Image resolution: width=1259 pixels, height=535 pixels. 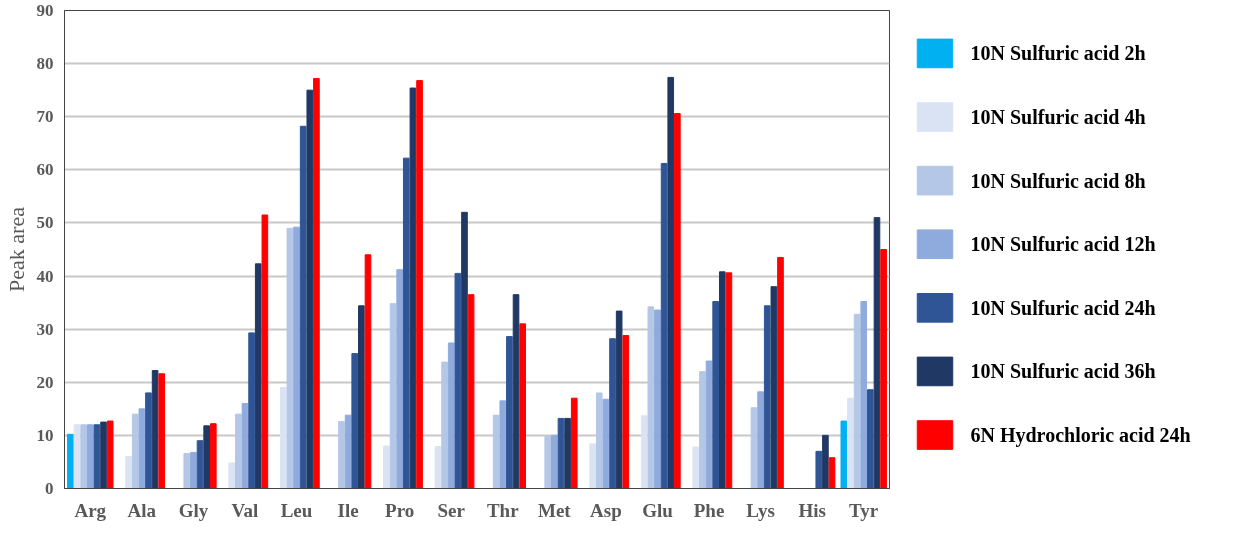 I want to click on y-tick-label: 10, so click(x=45, y=435).